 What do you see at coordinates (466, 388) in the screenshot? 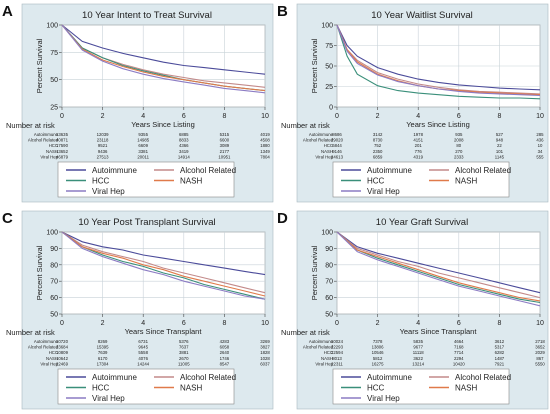
I see `legend-label: NASH` at bounding box center [466, 388].